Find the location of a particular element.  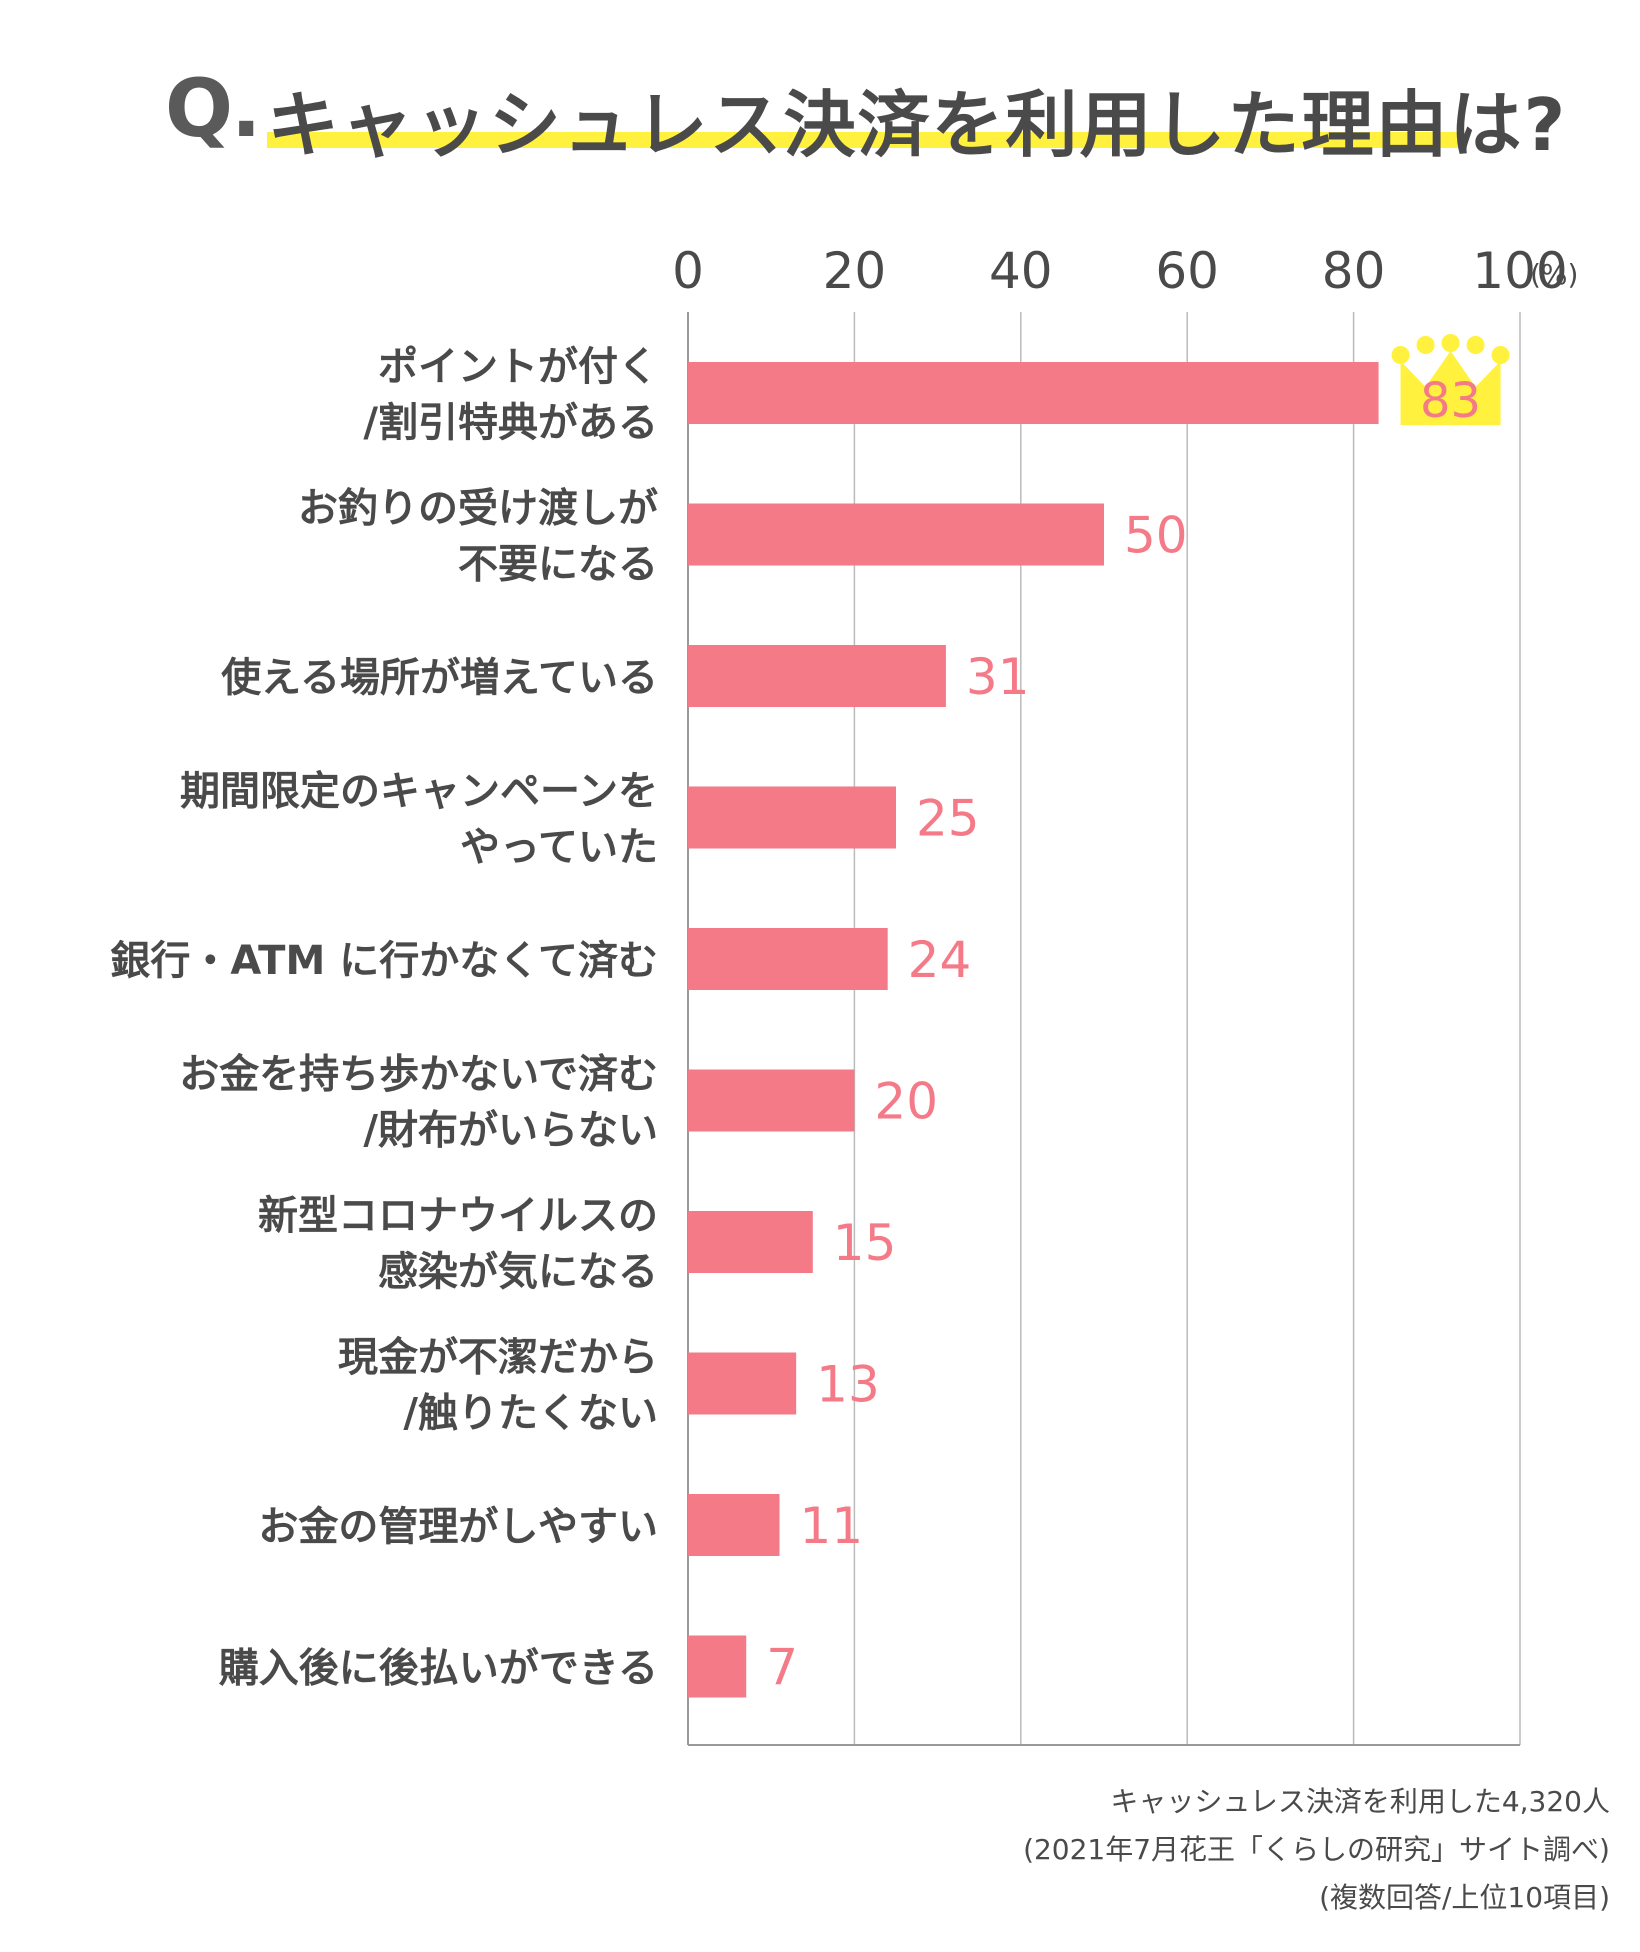

title-prefix: Q. is located at coordinates (213, 108).